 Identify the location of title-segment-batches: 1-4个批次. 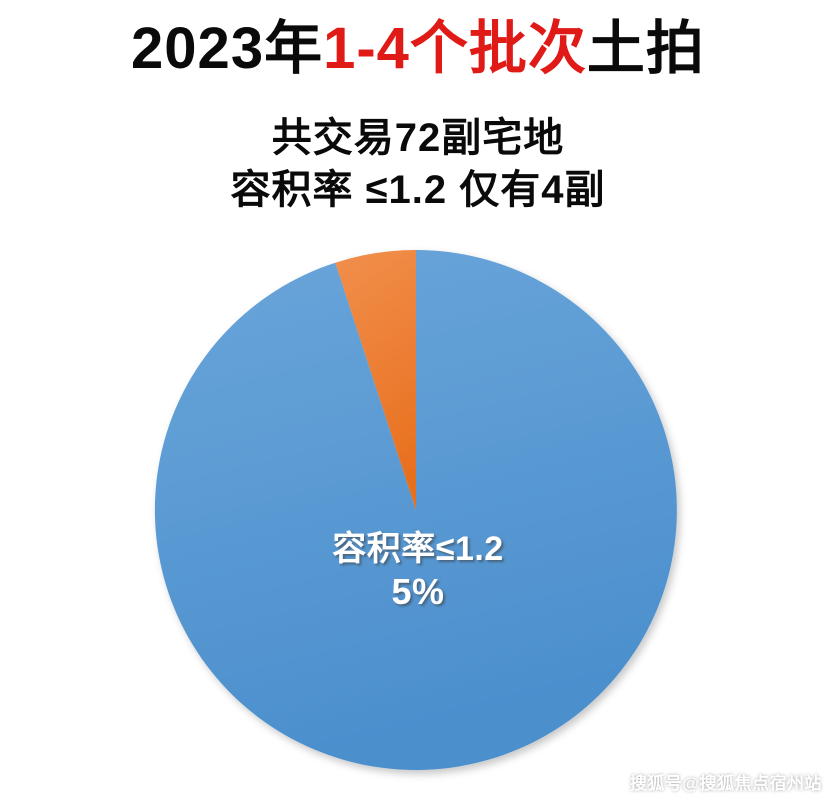
(455, 48).